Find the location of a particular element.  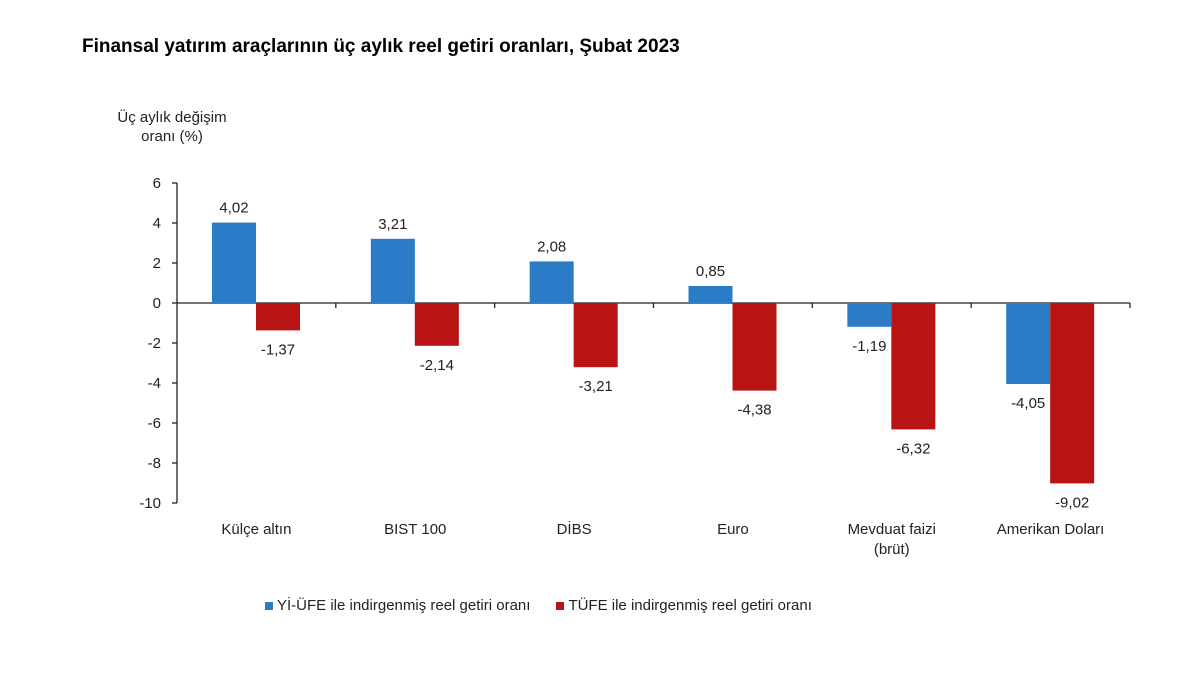

y-tick-label: -10 is located at coordinates (150, 503).